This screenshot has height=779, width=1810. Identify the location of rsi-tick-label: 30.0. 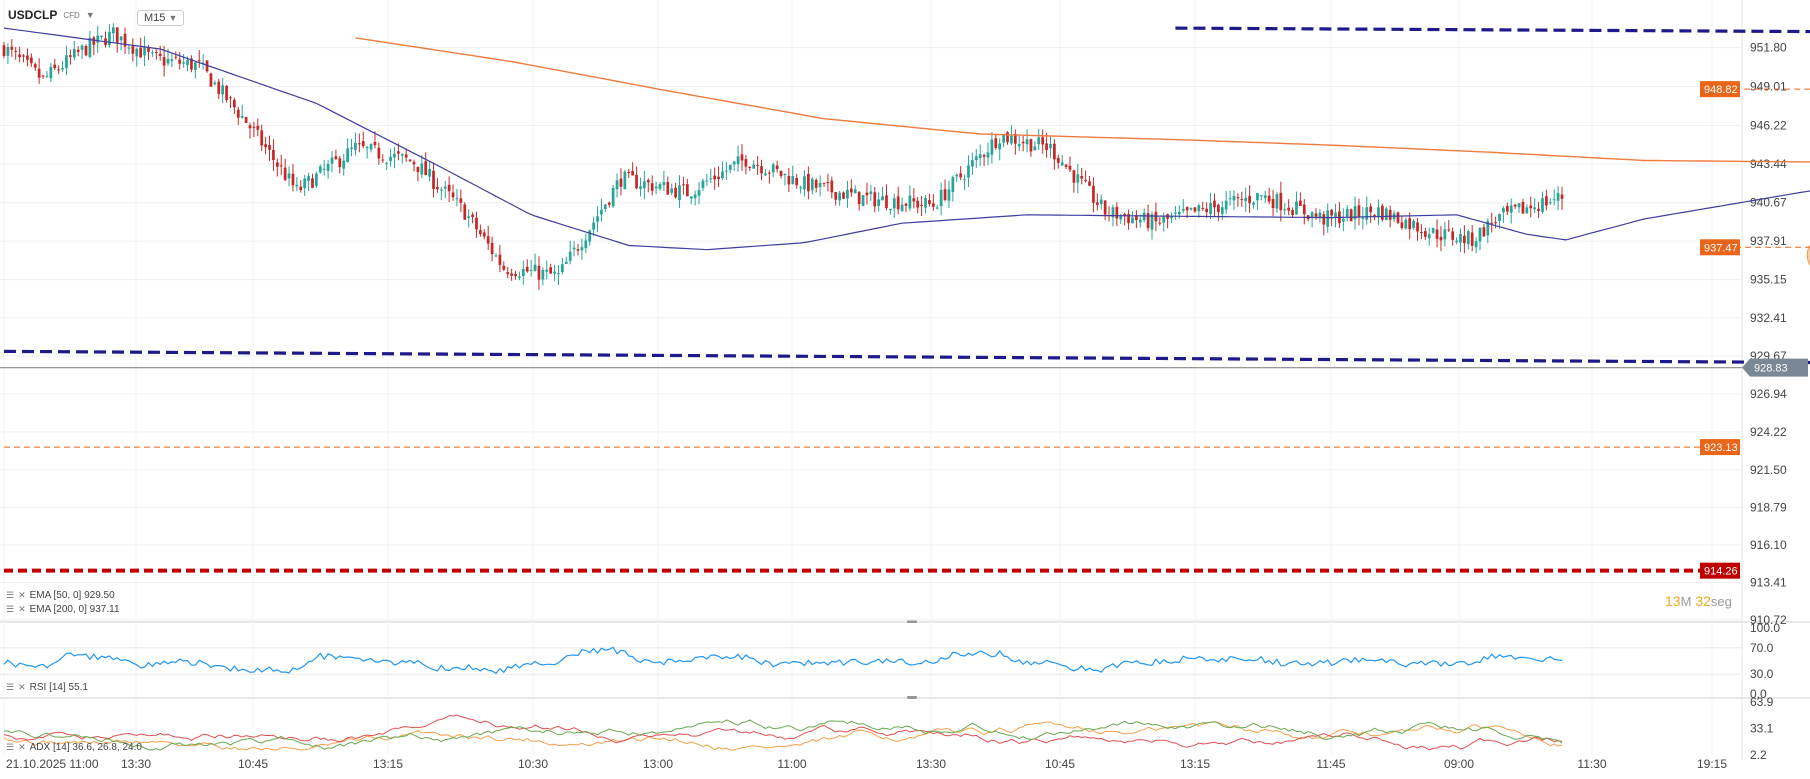
(1762, 674).